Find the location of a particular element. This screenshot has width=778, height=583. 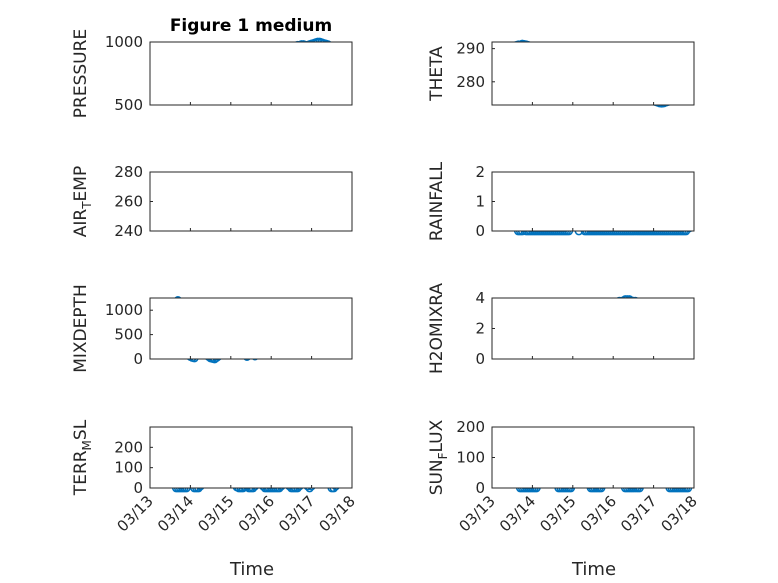

subplot-4: 0 1 2 RAINFALL is located at coordinates (561, 201).